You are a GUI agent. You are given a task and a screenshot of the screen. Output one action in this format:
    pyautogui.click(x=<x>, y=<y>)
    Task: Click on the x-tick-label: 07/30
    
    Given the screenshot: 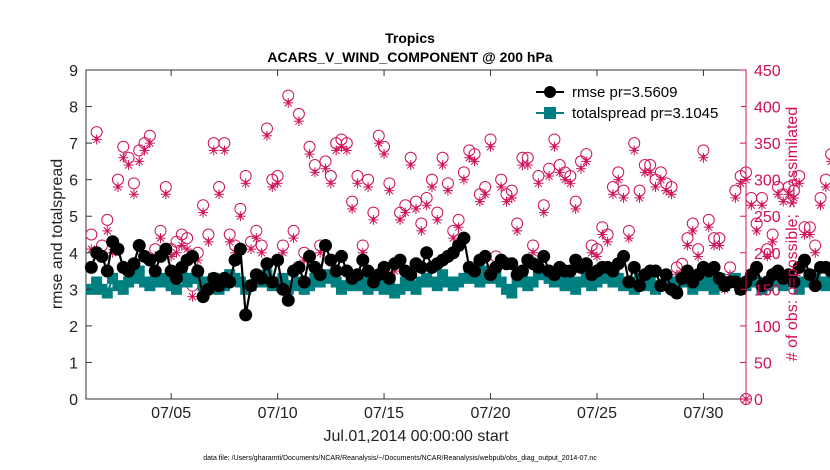 What is the action you would take?
    pyautogui.click(x=703, y=413)
    